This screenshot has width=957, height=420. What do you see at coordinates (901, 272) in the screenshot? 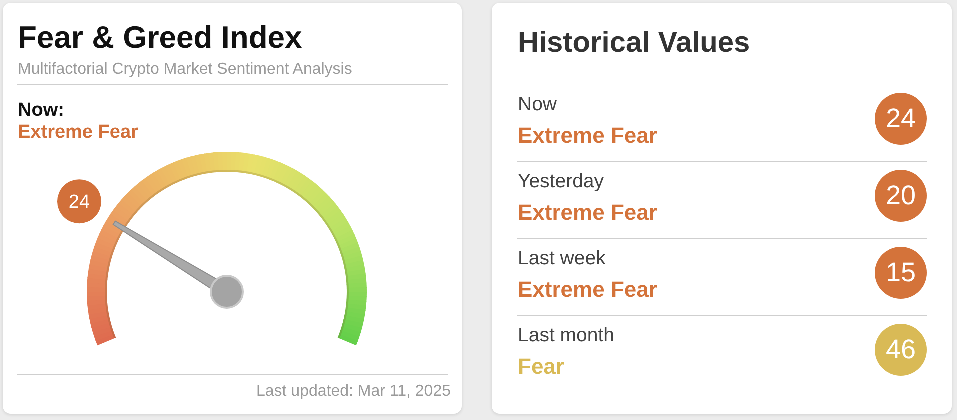
I see `data-label: 15` at bounding box center [901, 272].